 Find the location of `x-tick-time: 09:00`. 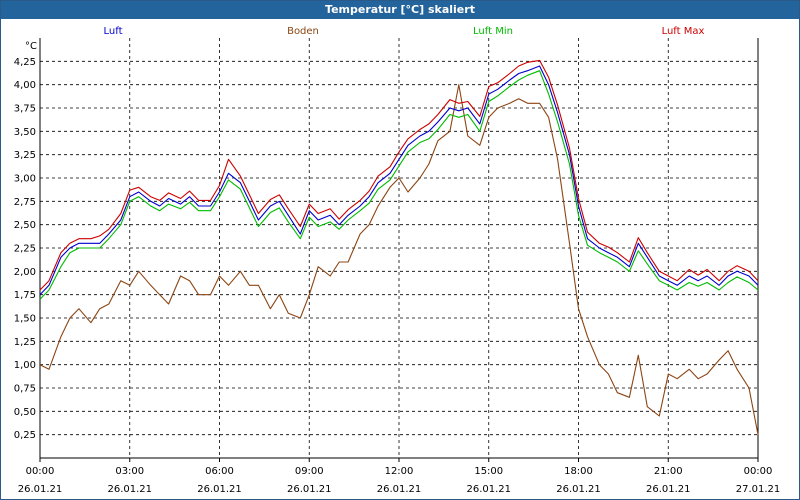

x-tick-time: 09:00 is located at coordinates (309, 471).